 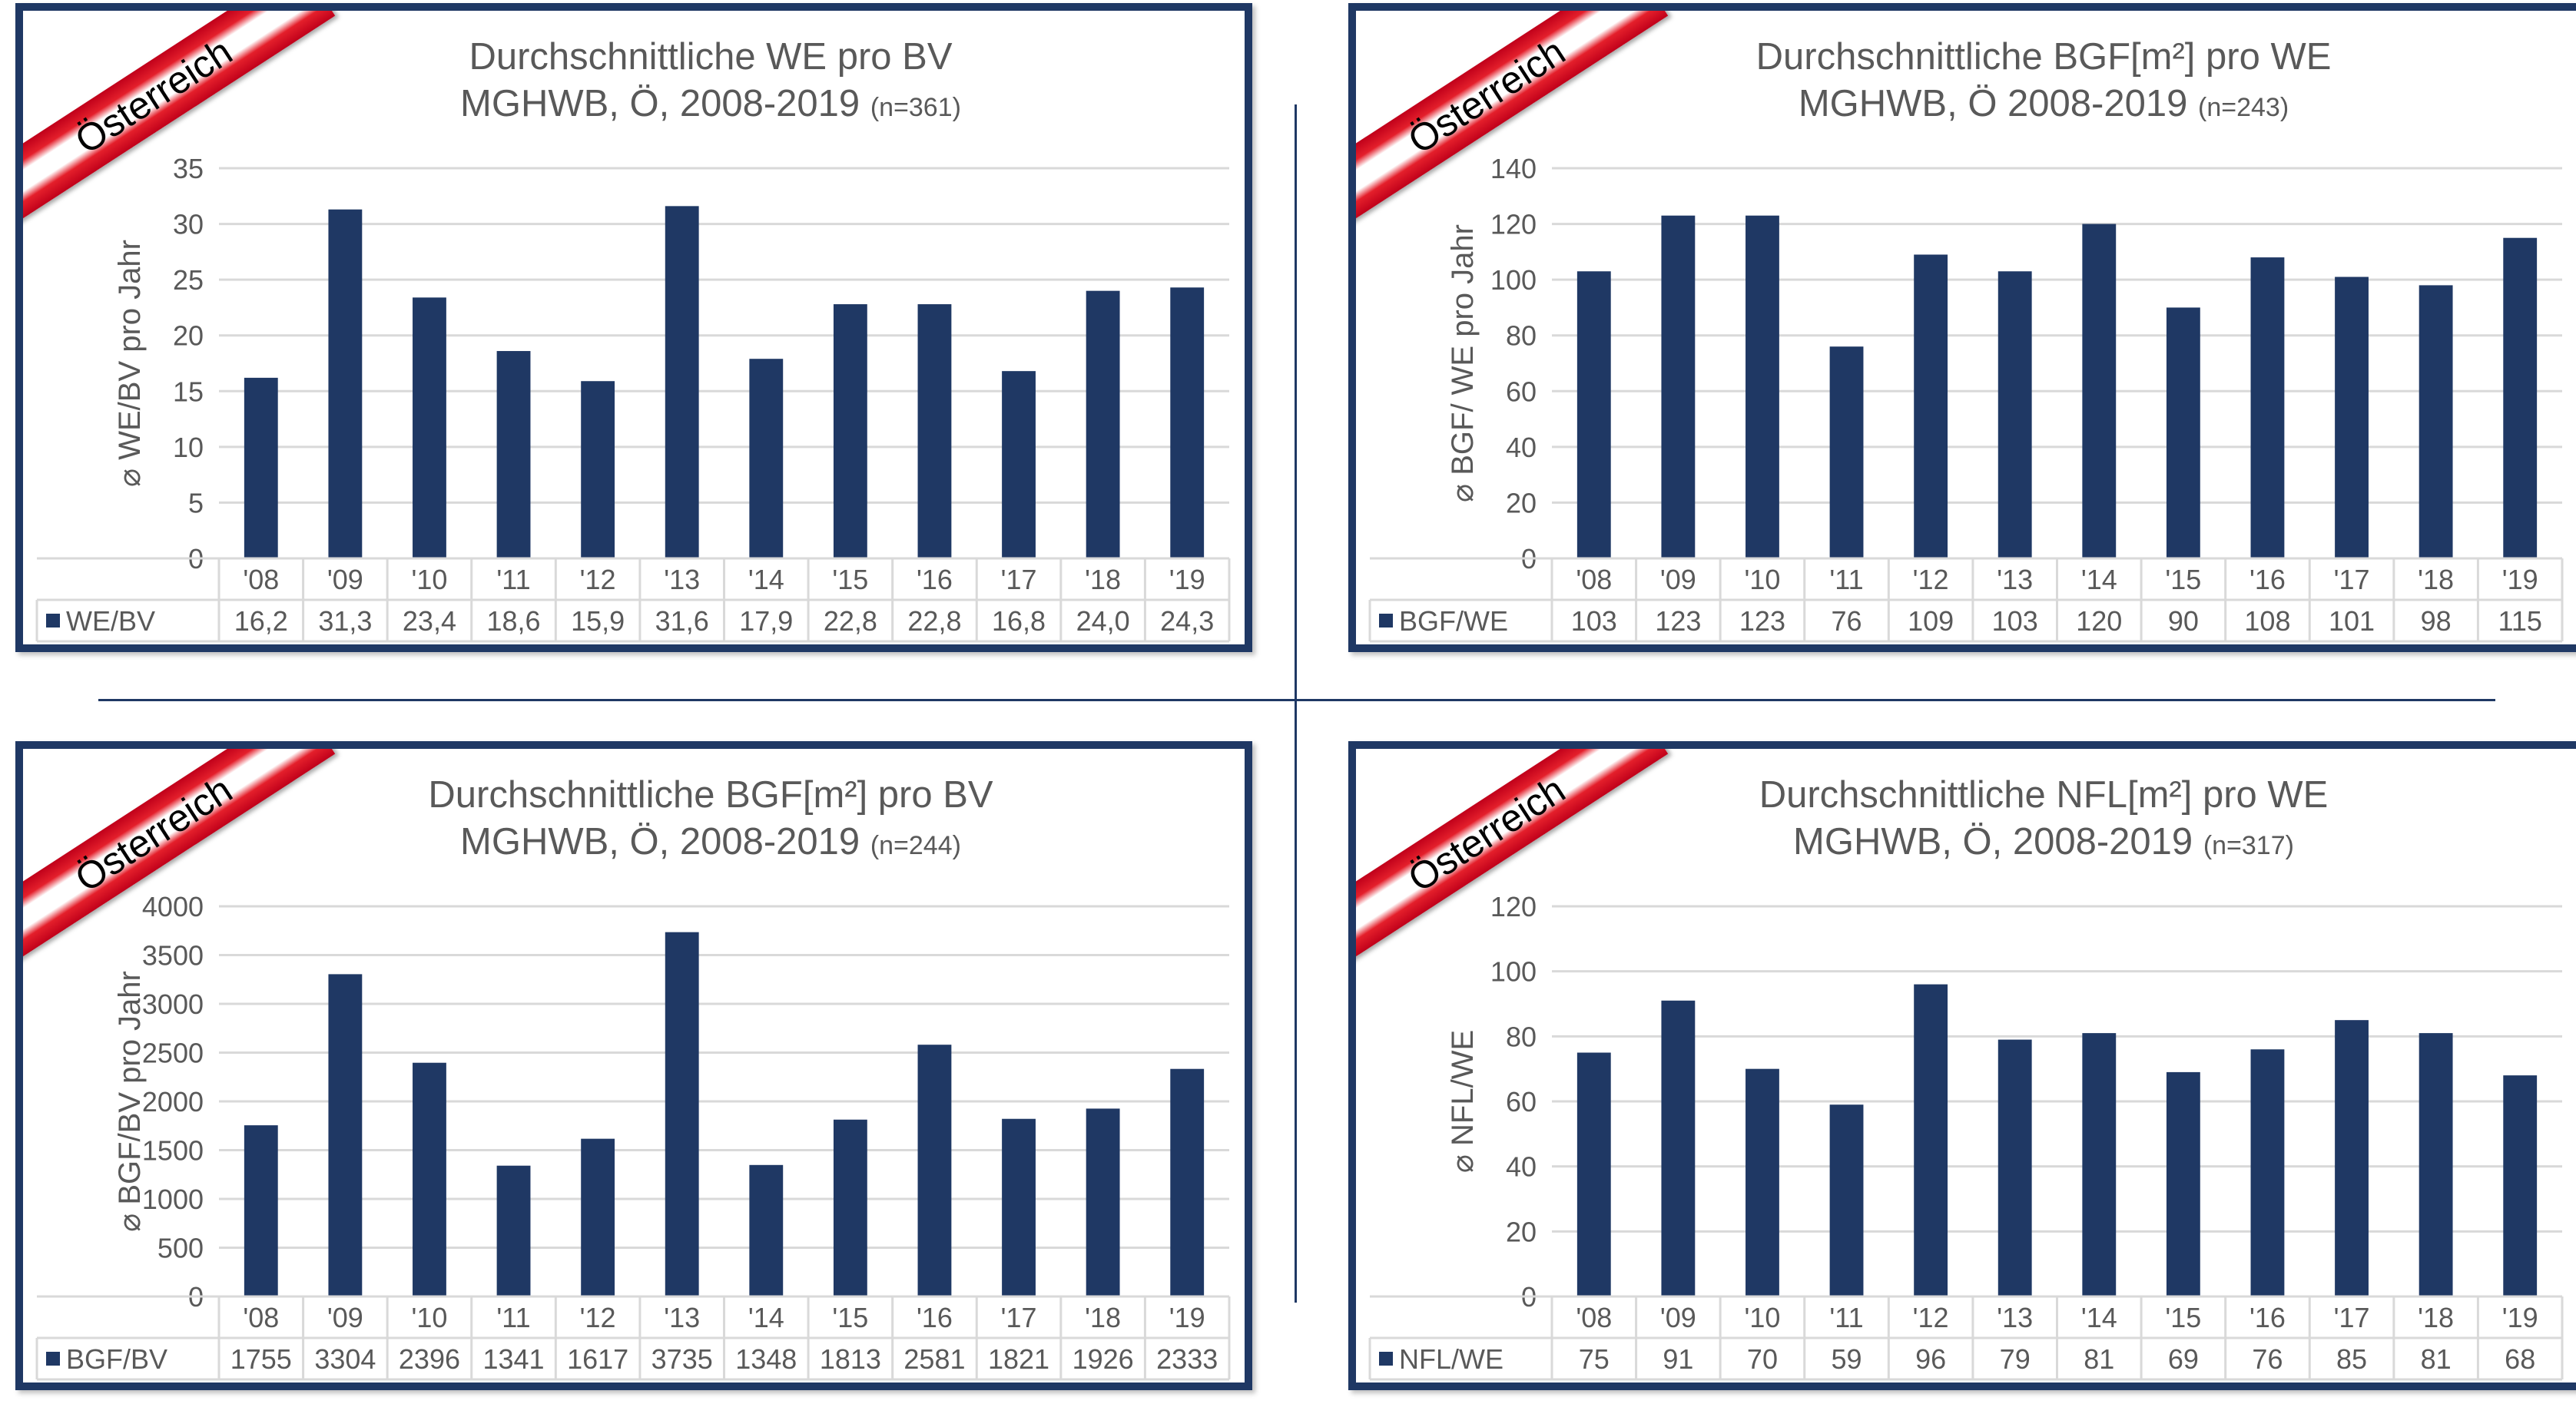 I want to click on x-tick-label: '10, so click(x=429, y=1317).